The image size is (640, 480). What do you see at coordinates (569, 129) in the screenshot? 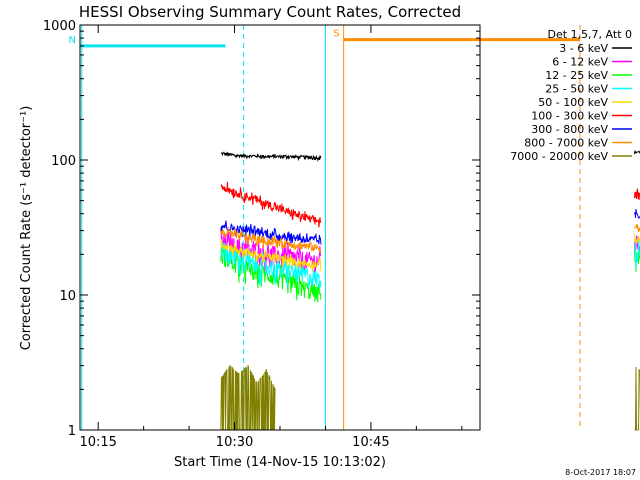
I see `legend-label: 300 - 800 keV` at bounding box center [569, 129].